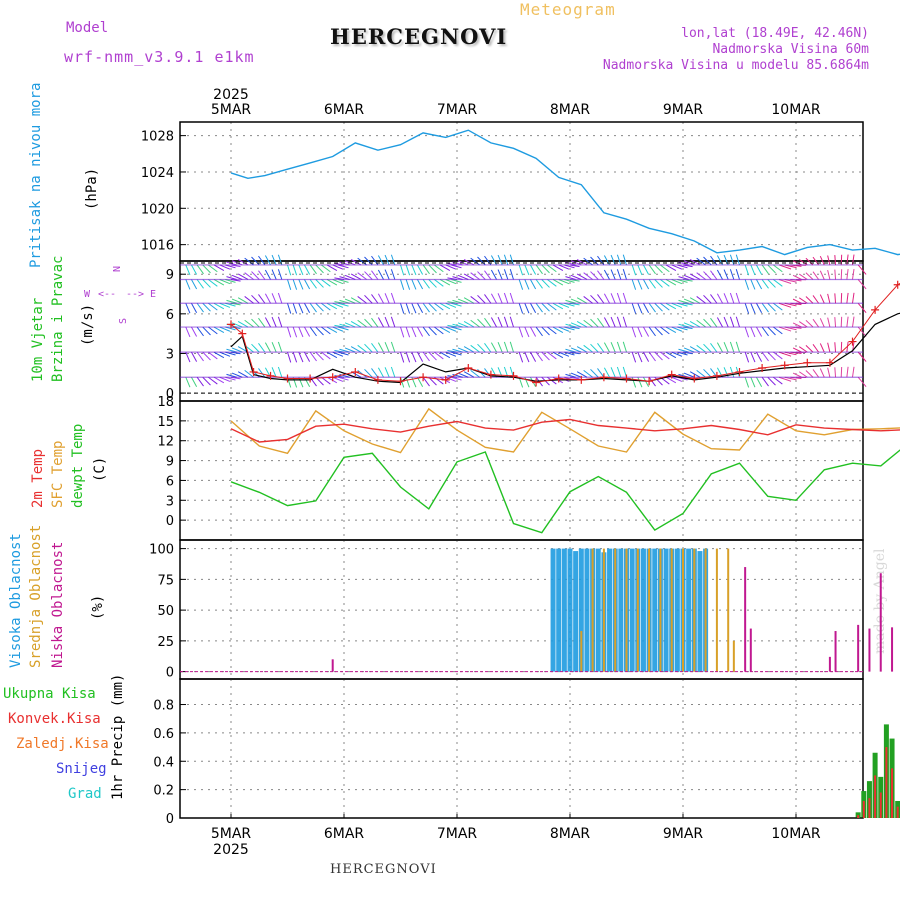  What do you see at coordinates (38, 339) in the screenshot?
I see `wind-side-label-1: 10m Vjetar` at bounding box center [38, 339].